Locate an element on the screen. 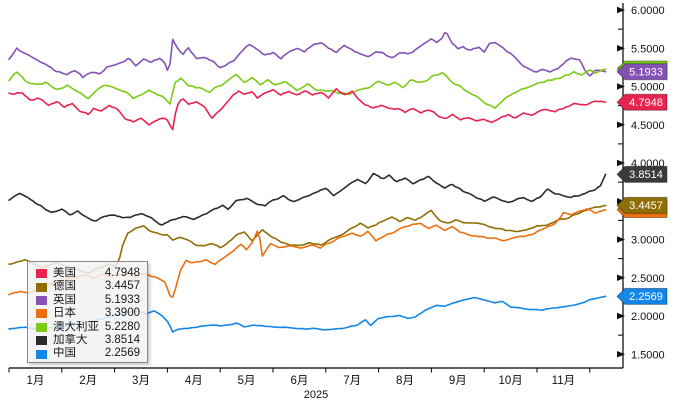 The image size is (691, 407). axis-badge-cn is located at coordinates (642, 296).